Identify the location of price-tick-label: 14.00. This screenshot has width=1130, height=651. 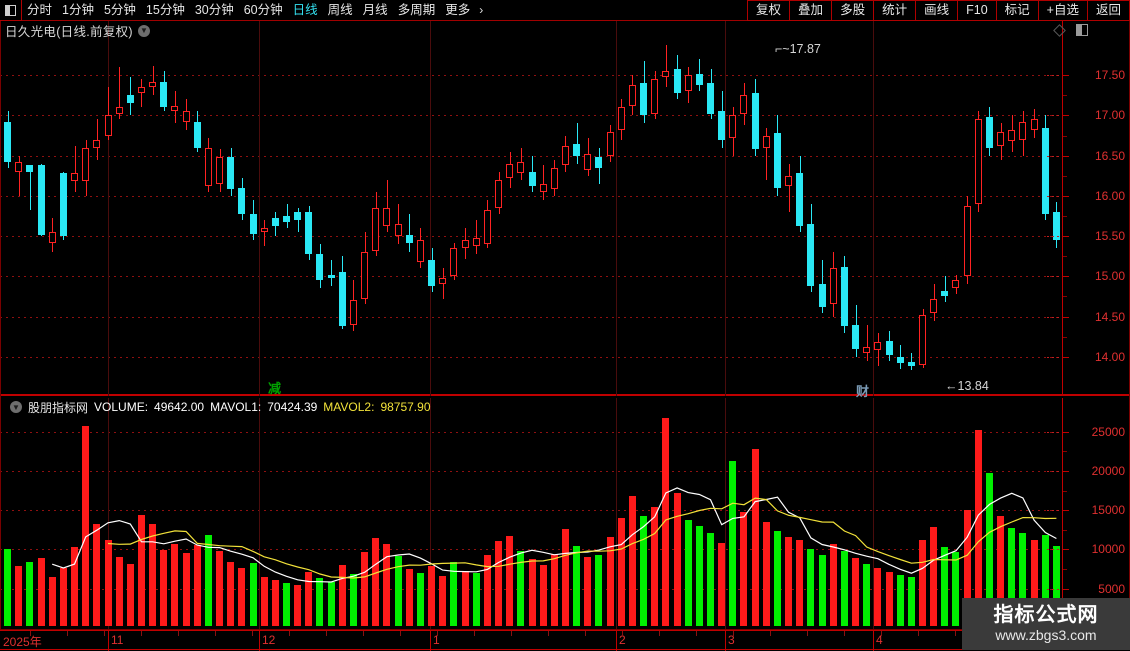
(1109, 356).